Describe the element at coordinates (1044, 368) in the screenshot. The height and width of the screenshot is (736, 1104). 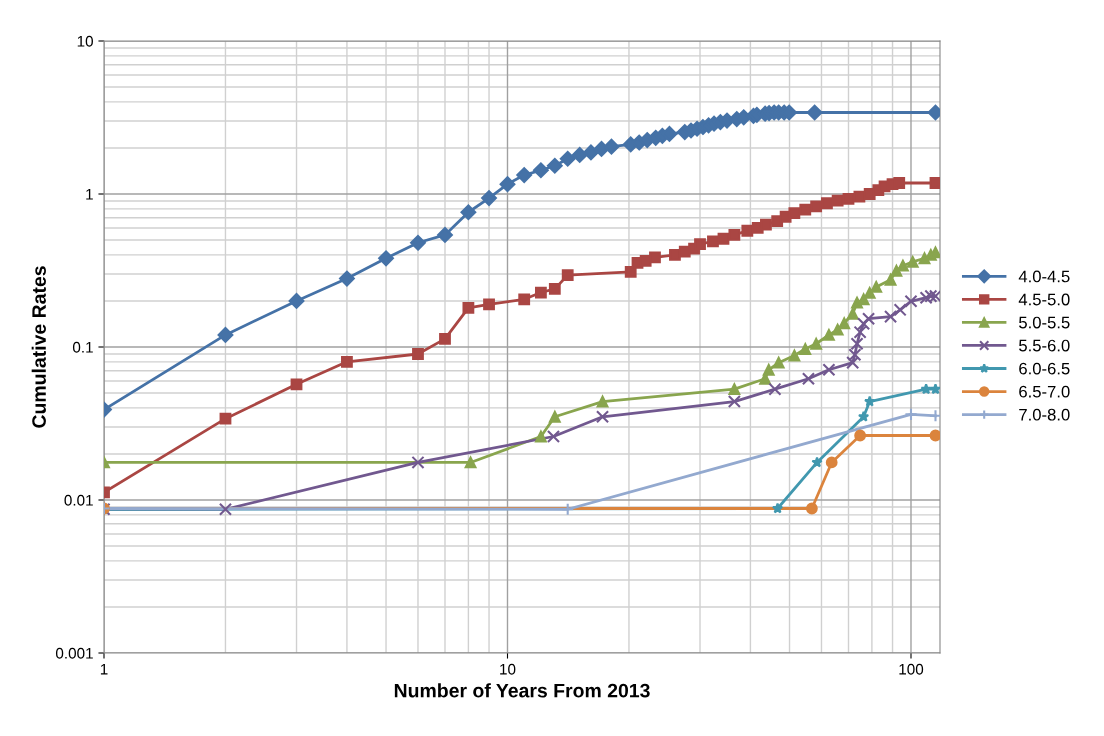
I see `legend-label: 6.0-6.5` at that location.